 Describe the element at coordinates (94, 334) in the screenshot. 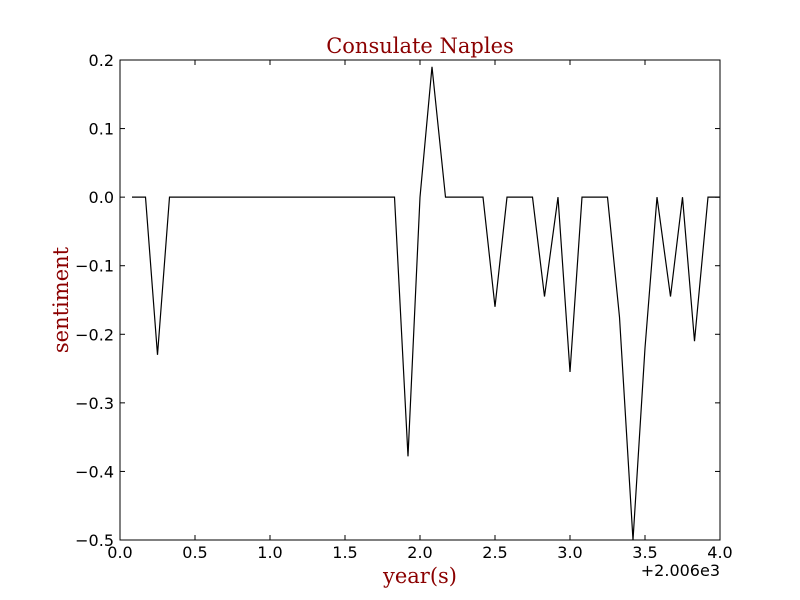

I see `y-tick-label: −0.2` at that location.